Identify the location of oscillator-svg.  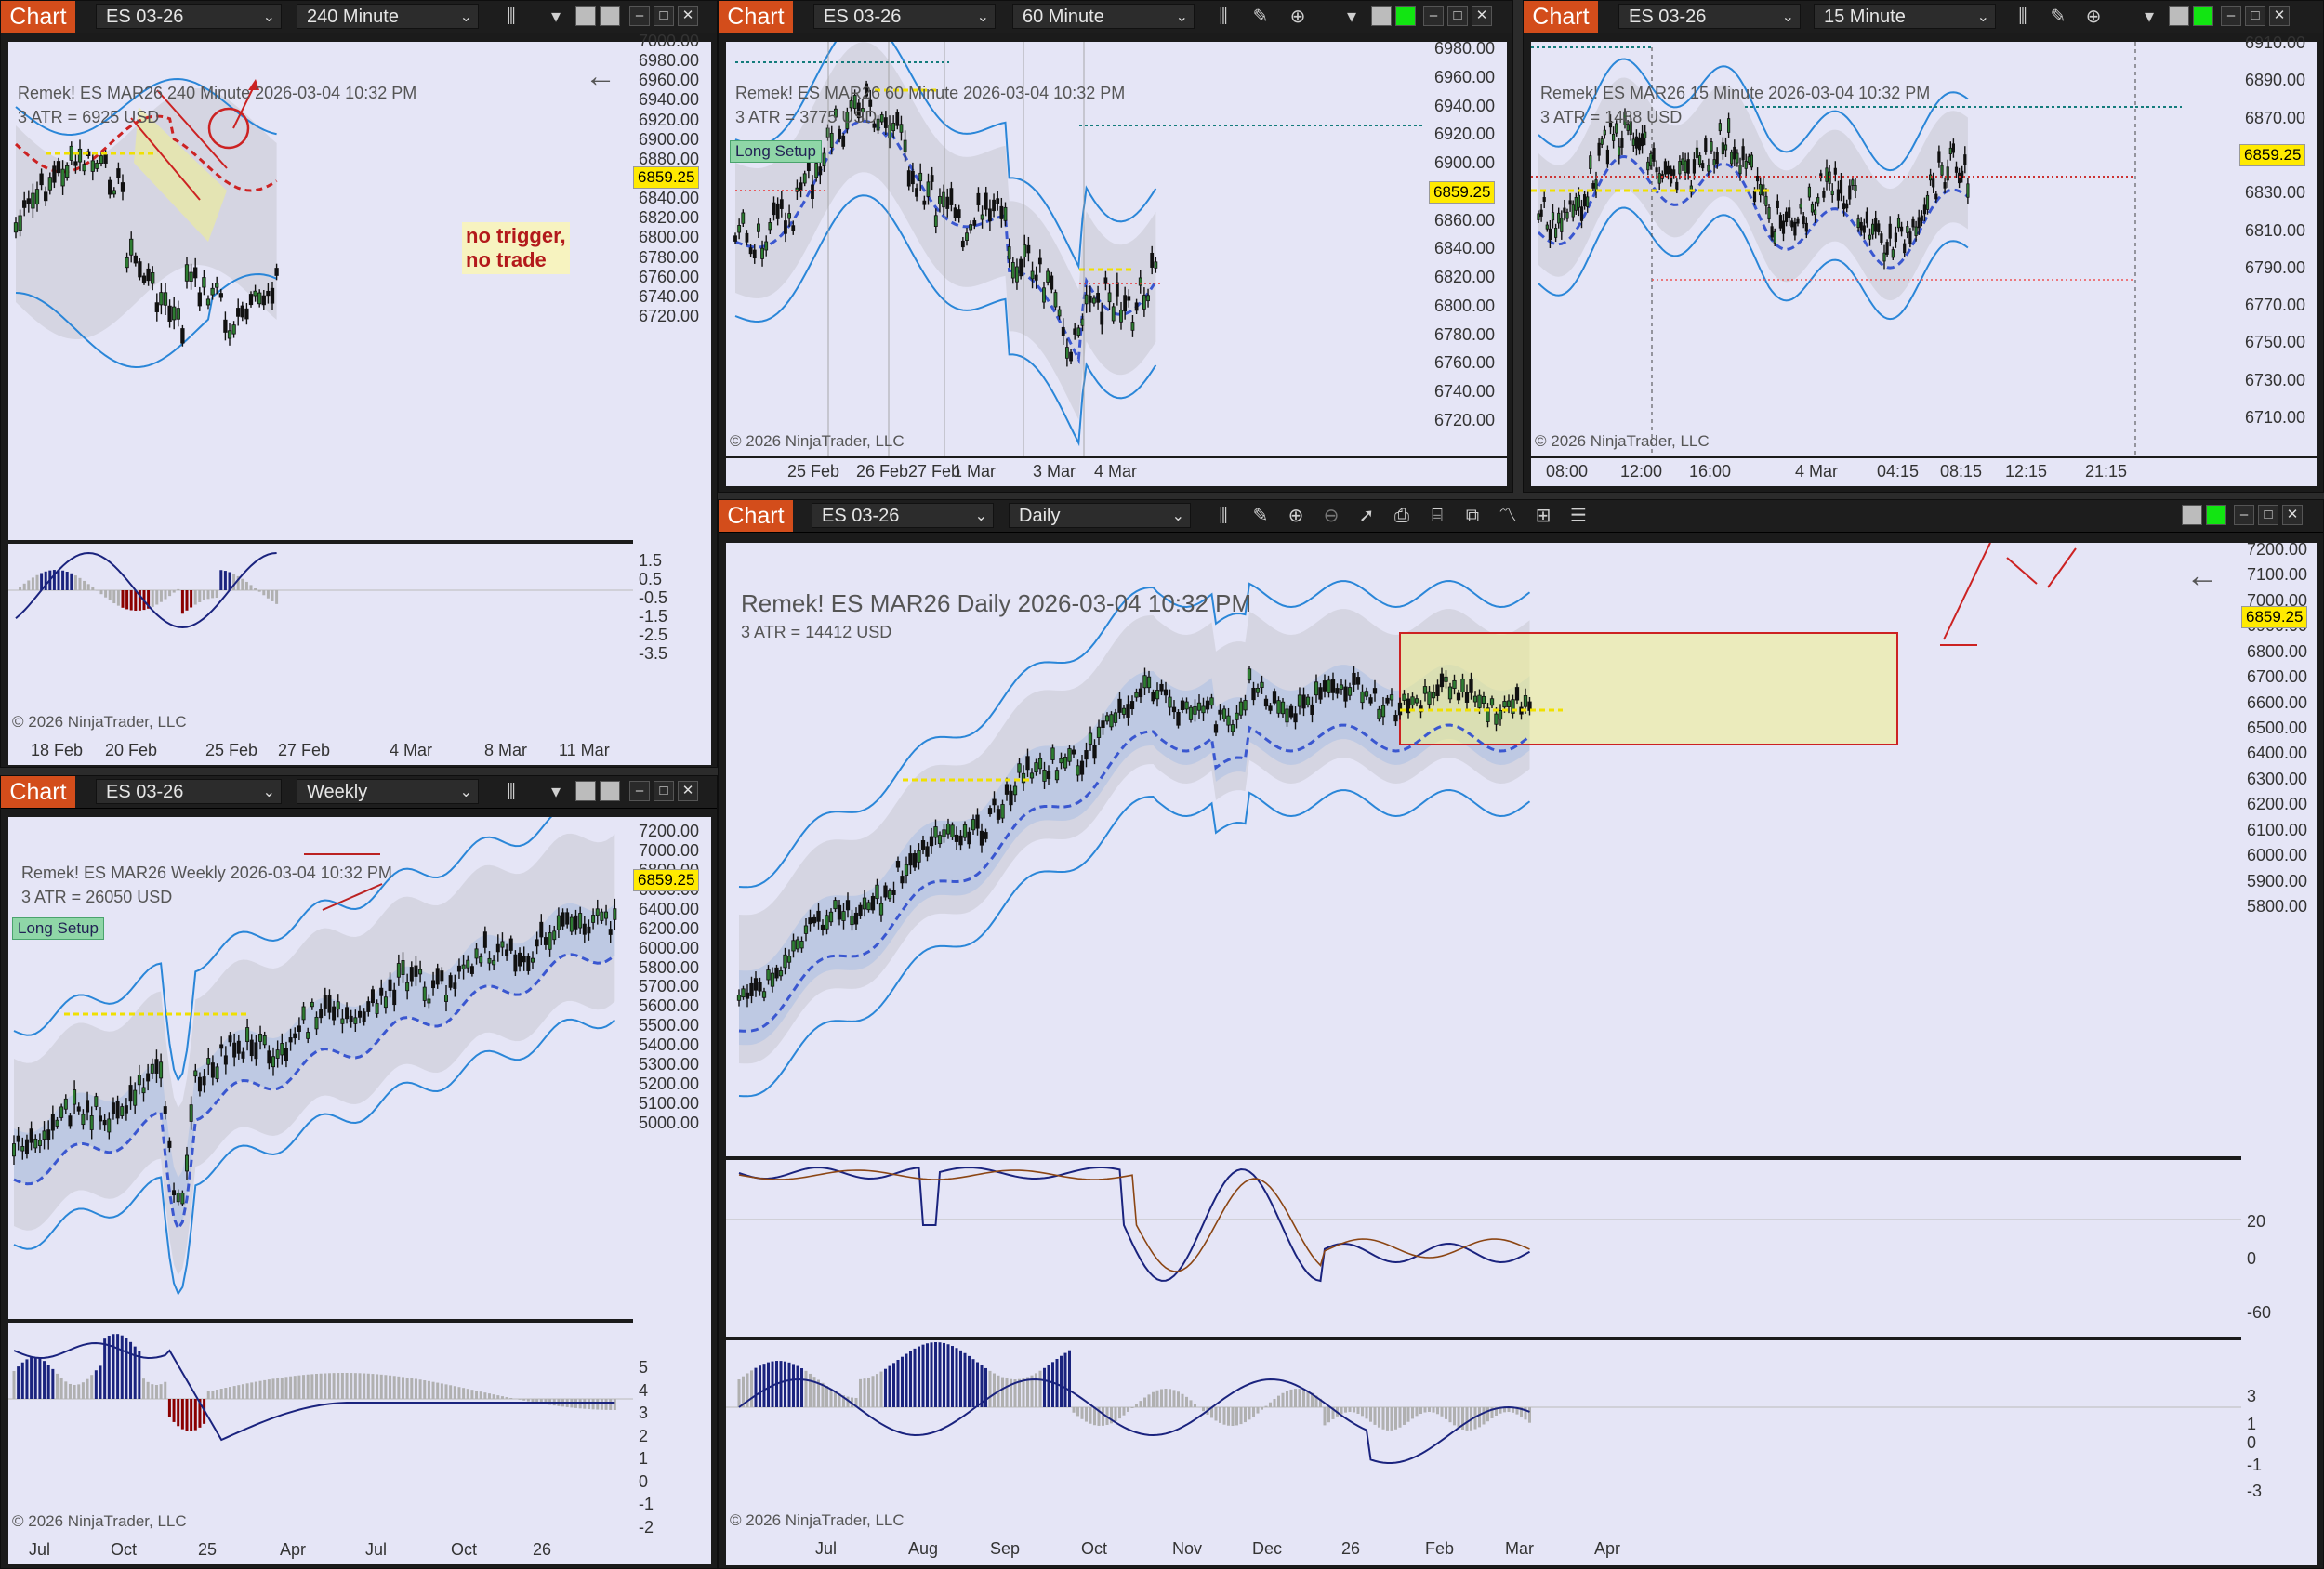
(1483, 1224).